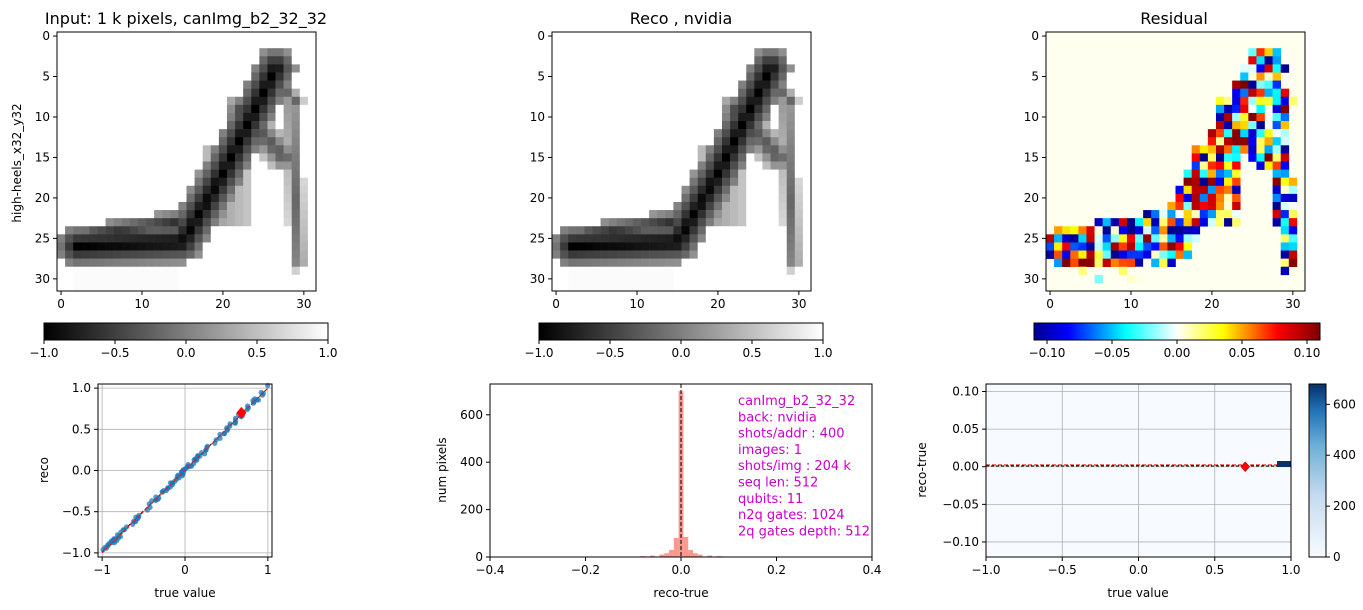  Describe the element at coordinates (541, 36) in the screenshot. I see `y-tick-label: 0` at that location.